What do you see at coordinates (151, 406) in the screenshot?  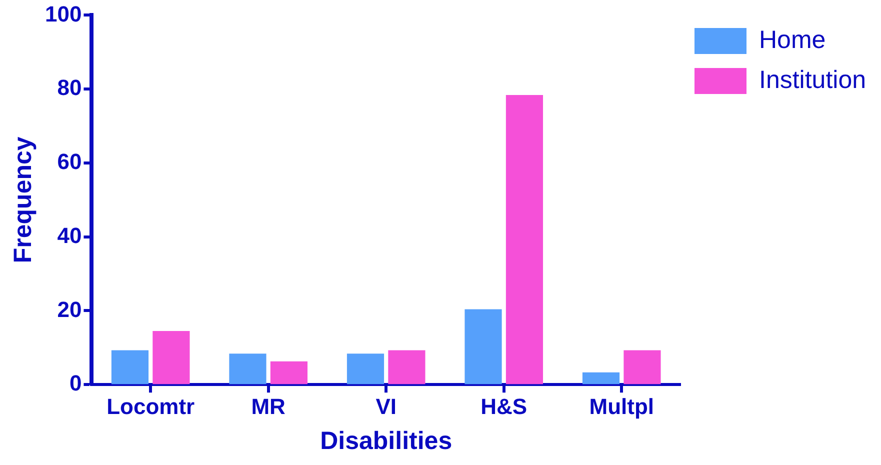 I see `x-tick-label: Locomtr` at bounding box center [151, 406].